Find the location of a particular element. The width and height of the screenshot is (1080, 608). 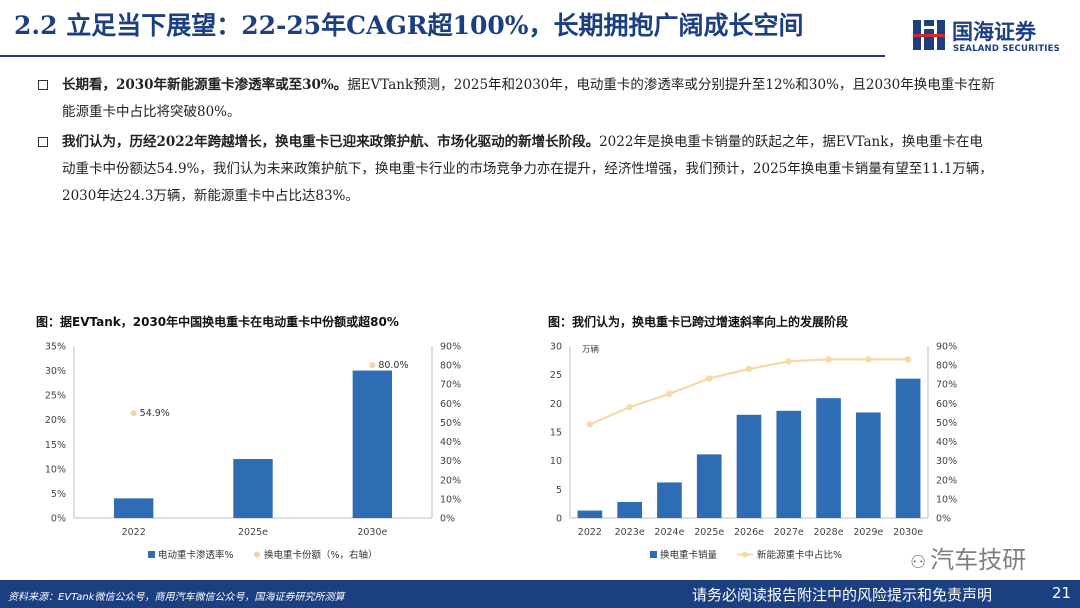

x-tick-label: 2026e is located at coordinates (749, 532).